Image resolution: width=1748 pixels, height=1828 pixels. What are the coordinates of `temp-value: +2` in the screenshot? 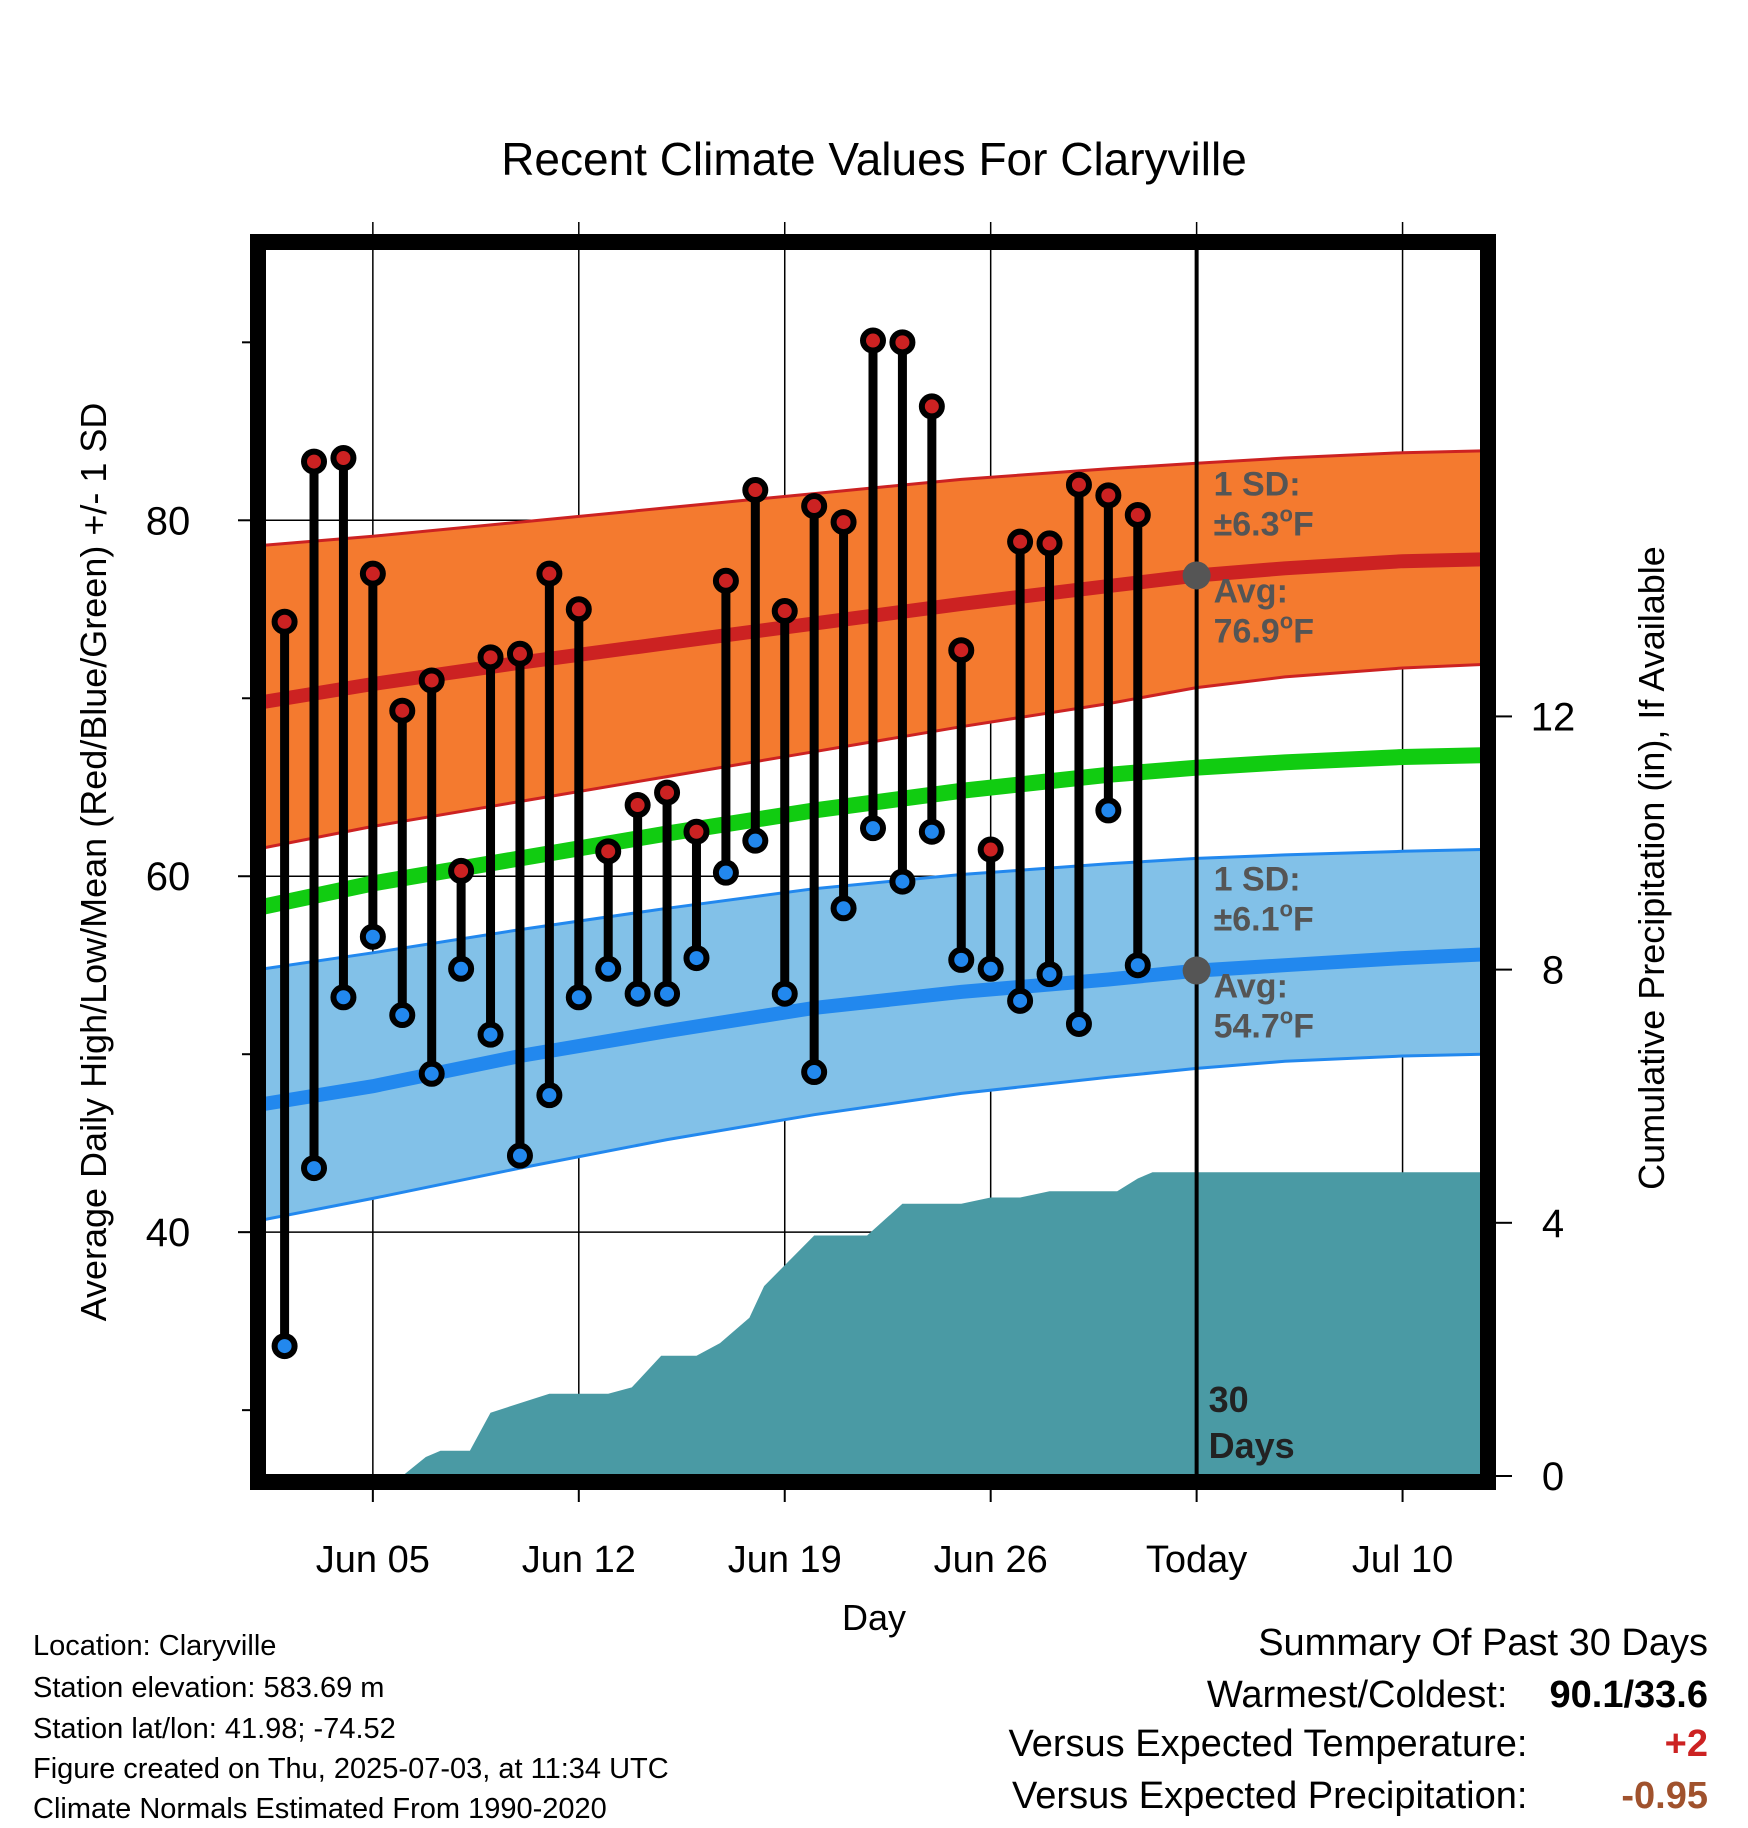 It's located at (1686, 1744).